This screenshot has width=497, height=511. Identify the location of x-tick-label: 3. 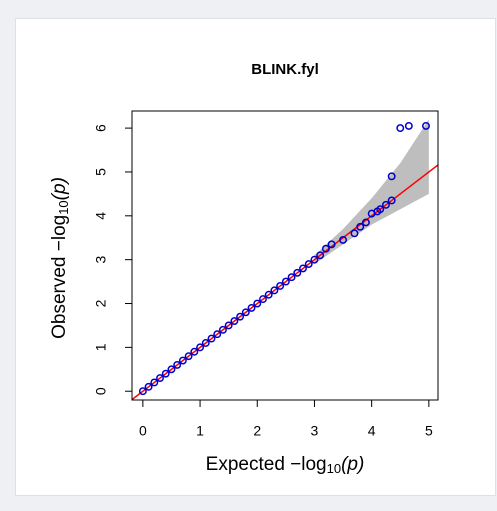
(315, 431).